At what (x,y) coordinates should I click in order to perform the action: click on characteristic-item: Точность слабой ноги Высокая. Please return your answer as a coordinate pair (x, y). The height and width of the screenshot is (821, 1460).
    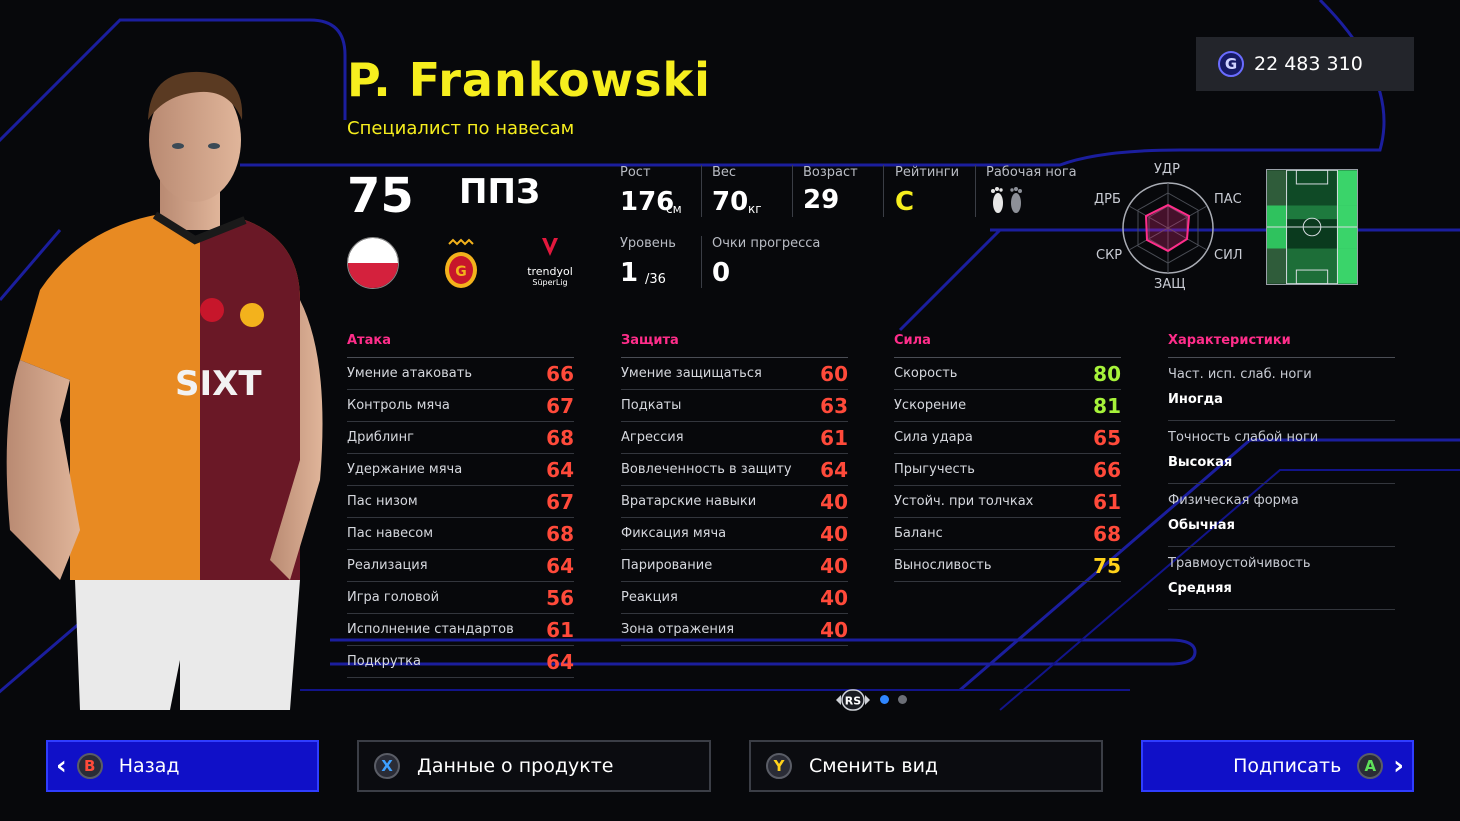
    Looking at the image, I should click on (1281, 452).